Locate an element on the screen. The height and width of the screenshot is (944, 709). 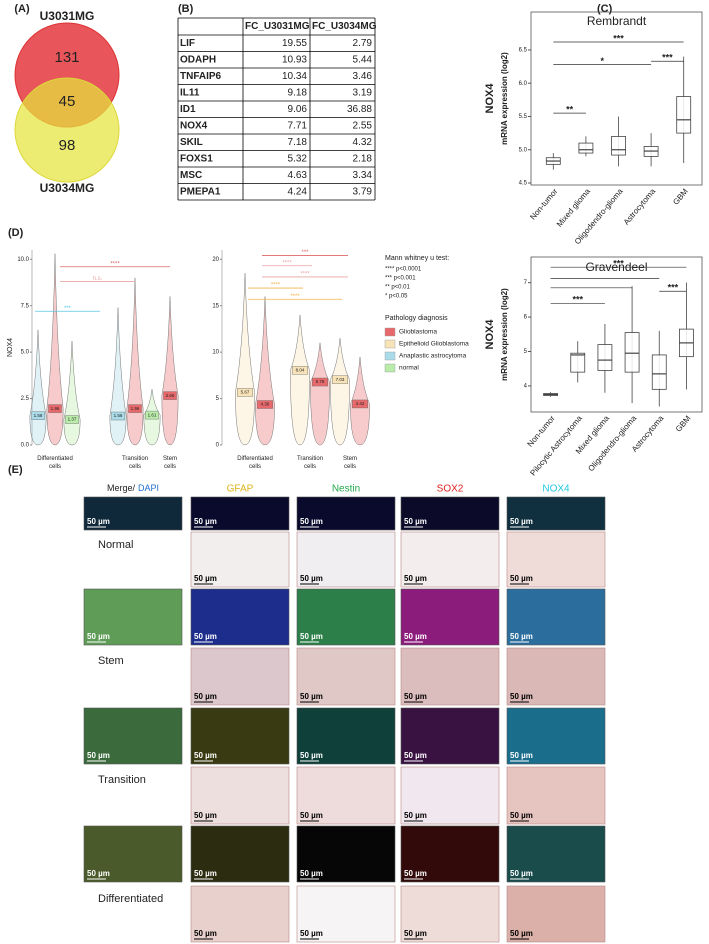
row-label: Transition is located at coordinates (122, 780).